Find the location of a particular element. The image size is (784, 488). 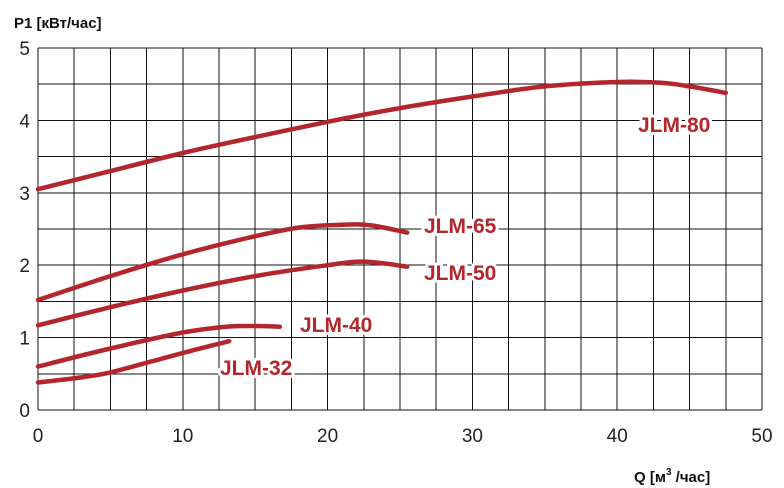

series-label-jlm-40: JLM-40 is located at coordinates (336, 325).